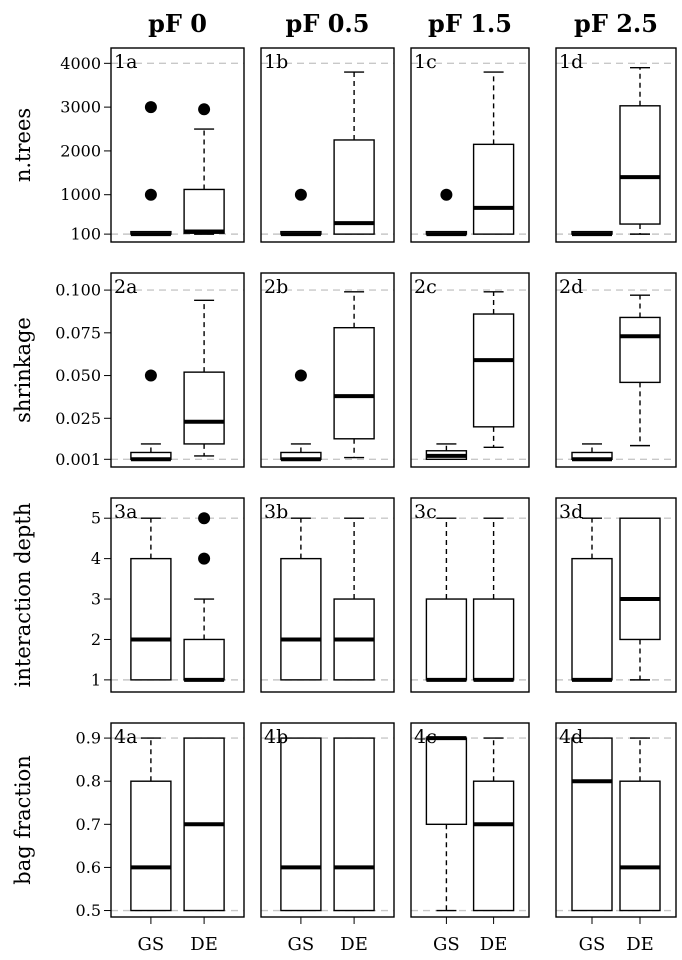 This screenshot has width=682, height=960. I want to click on panel-label: 3a, so click(125, 512).